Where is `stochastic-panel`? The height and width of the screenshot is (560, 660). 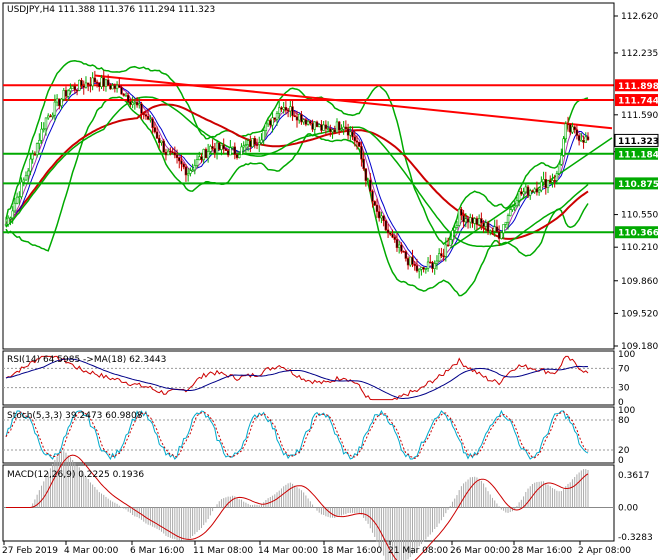
stochastic-panel is located at coordinates (308, 435).